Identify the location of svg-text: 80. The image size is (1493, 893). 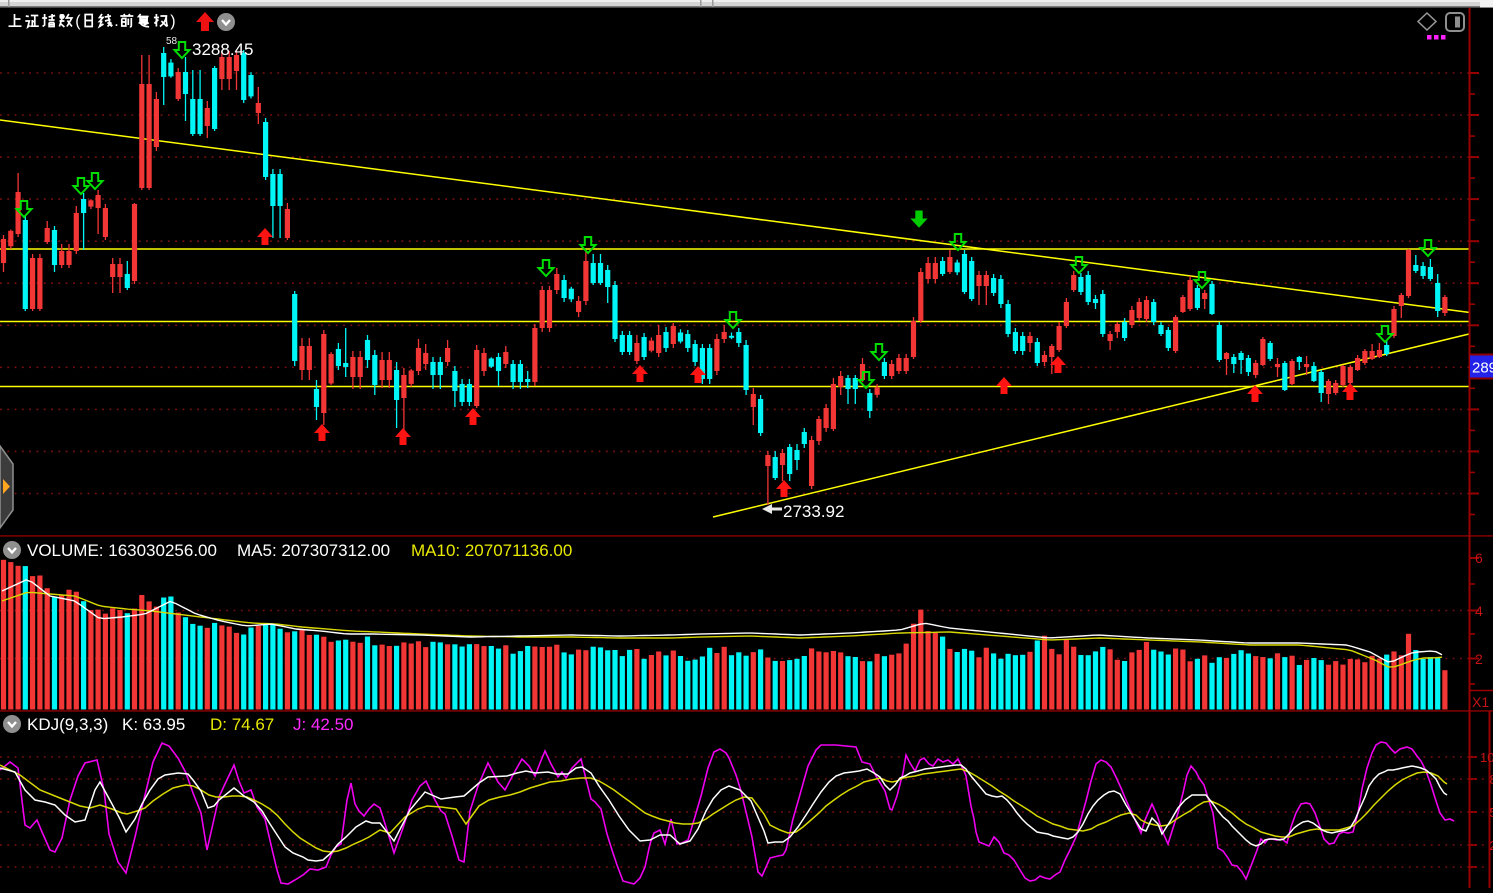
(1491, 779).